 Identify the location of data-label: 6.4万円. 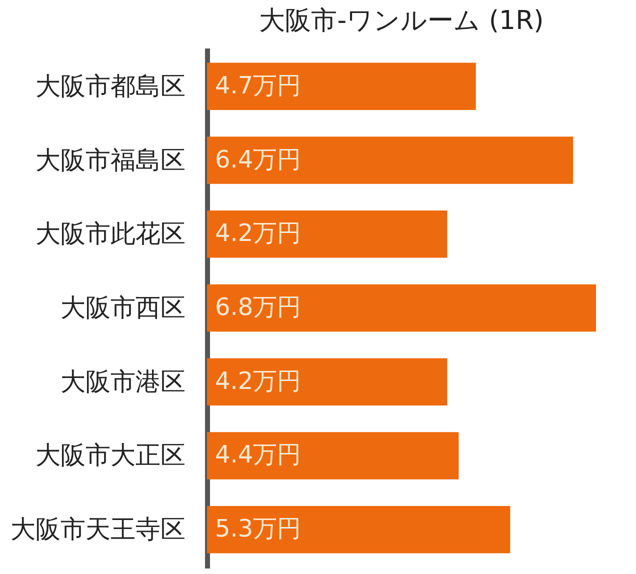
(258, 159).